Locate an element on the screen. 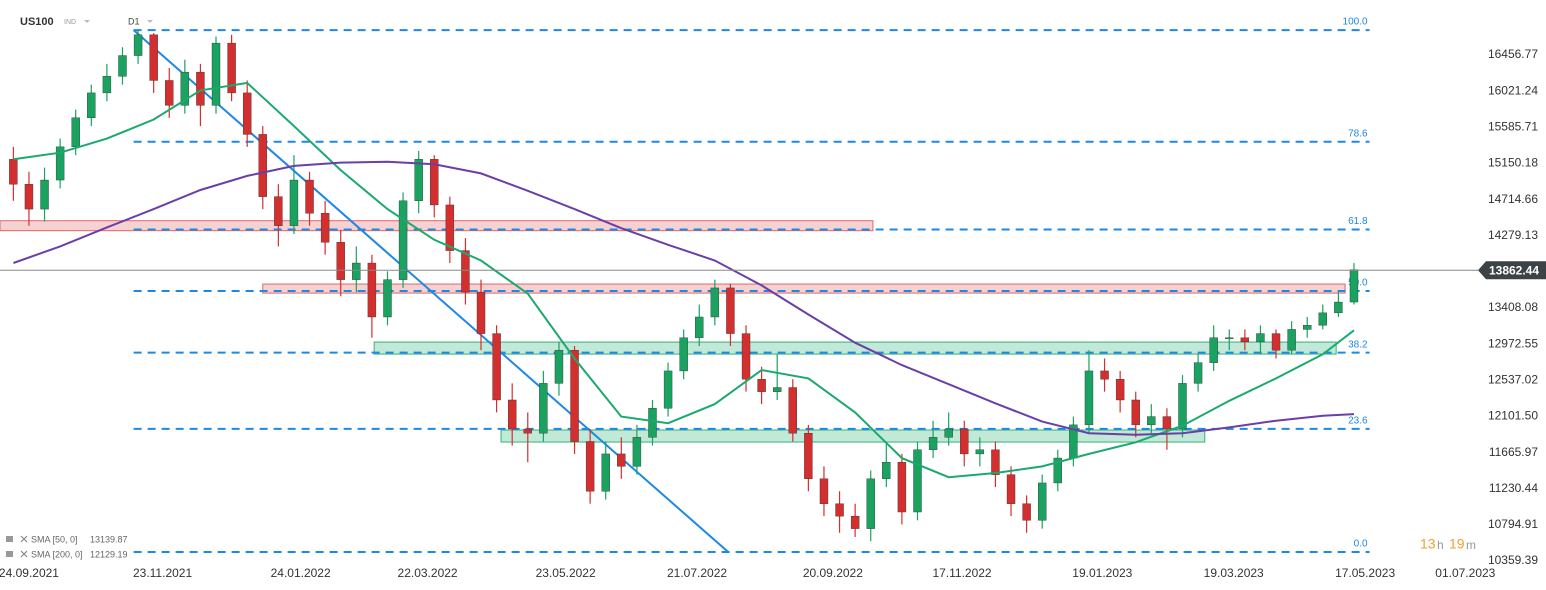 The height and width of the screenshot is (590, 1546). last-price-label: 13862.44 is located at coordinates (1514, 270).